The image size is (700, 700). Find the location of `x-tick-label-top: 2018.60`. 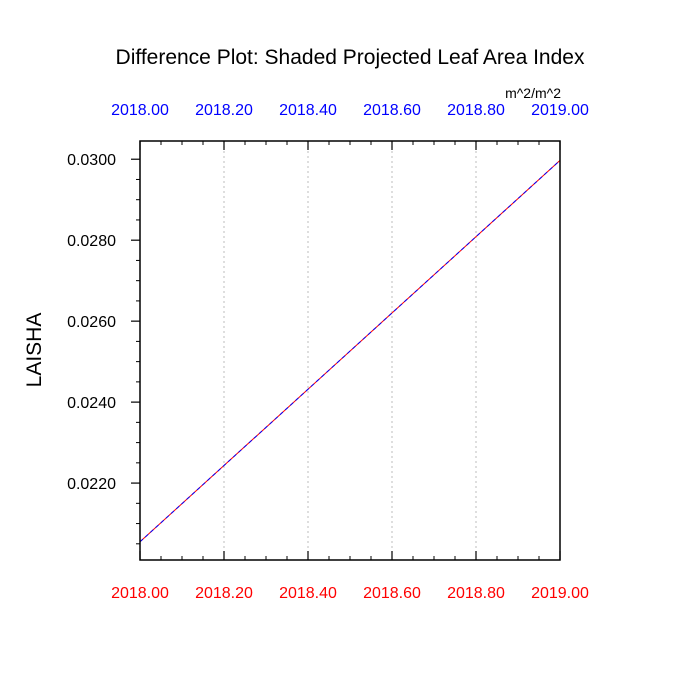

x-tick-label-top: 2018.60 is located at coordinates (392, 110).